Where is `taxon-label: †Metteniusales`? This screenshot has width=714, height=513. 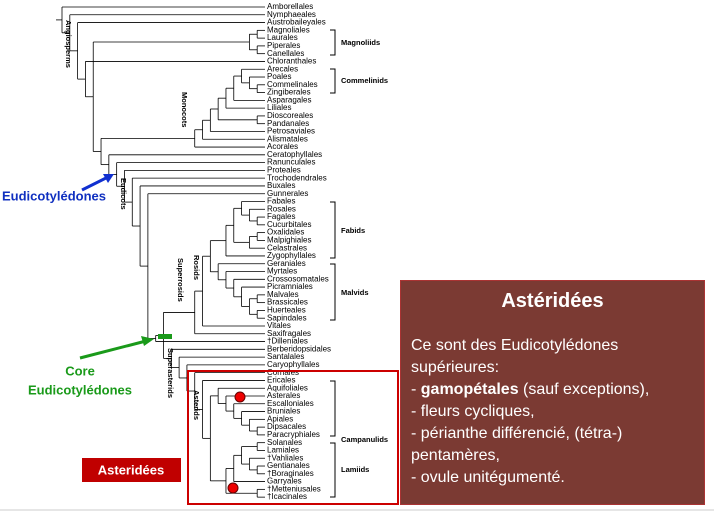 taxon-label: †Metteniusales is located at coordinates (294, 488).